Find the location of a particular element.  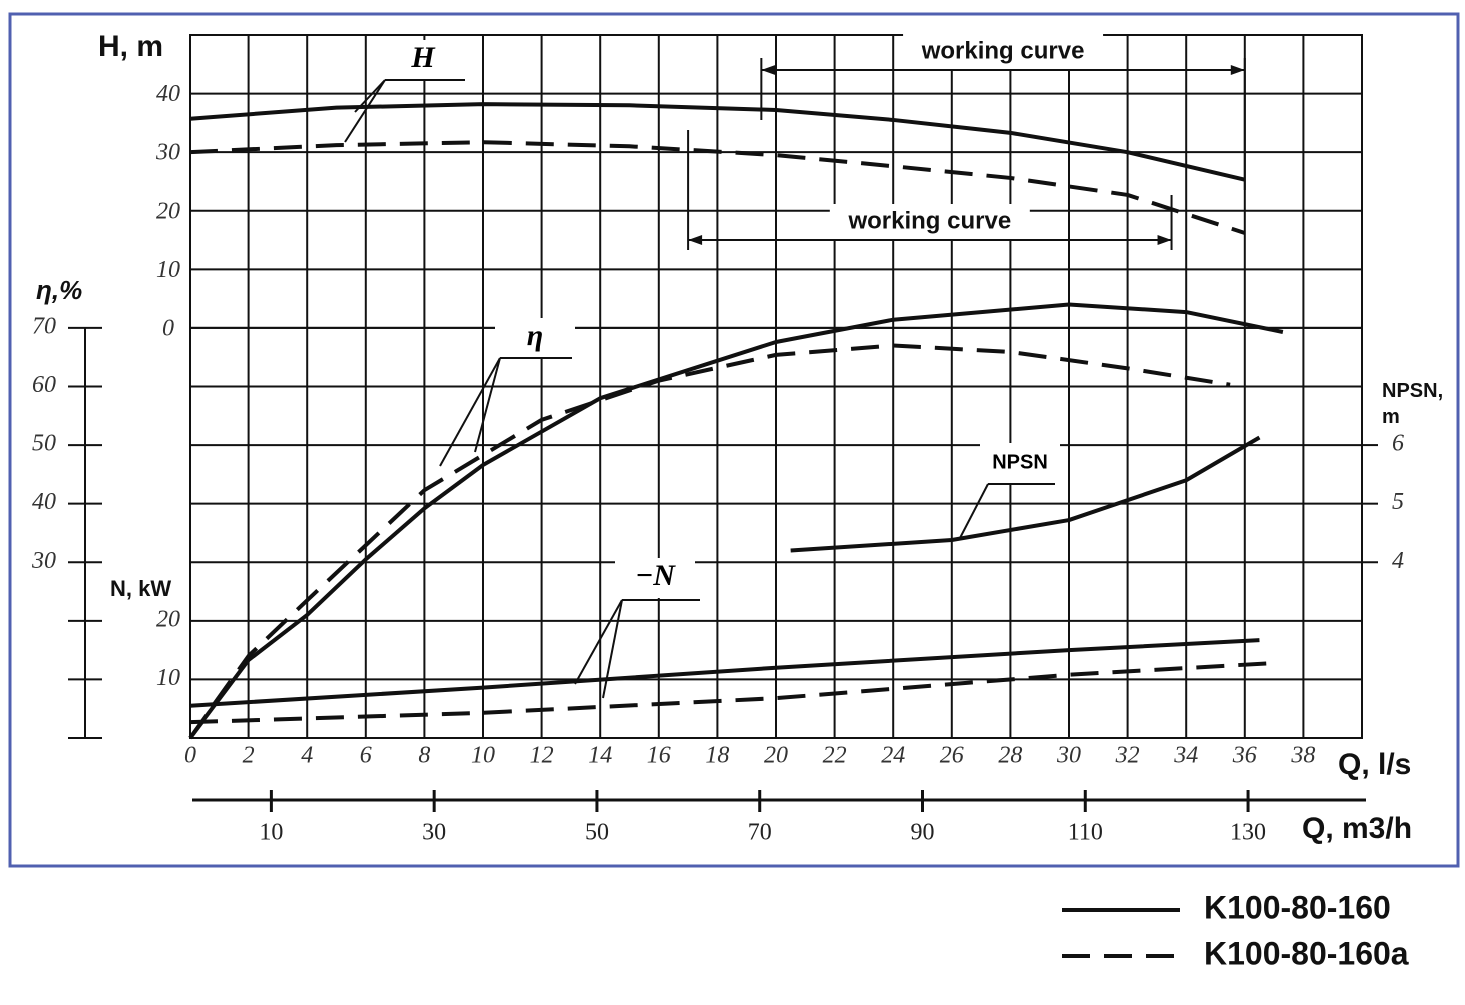

x-tick-label: 32 is located at coordinates (1127, 756).